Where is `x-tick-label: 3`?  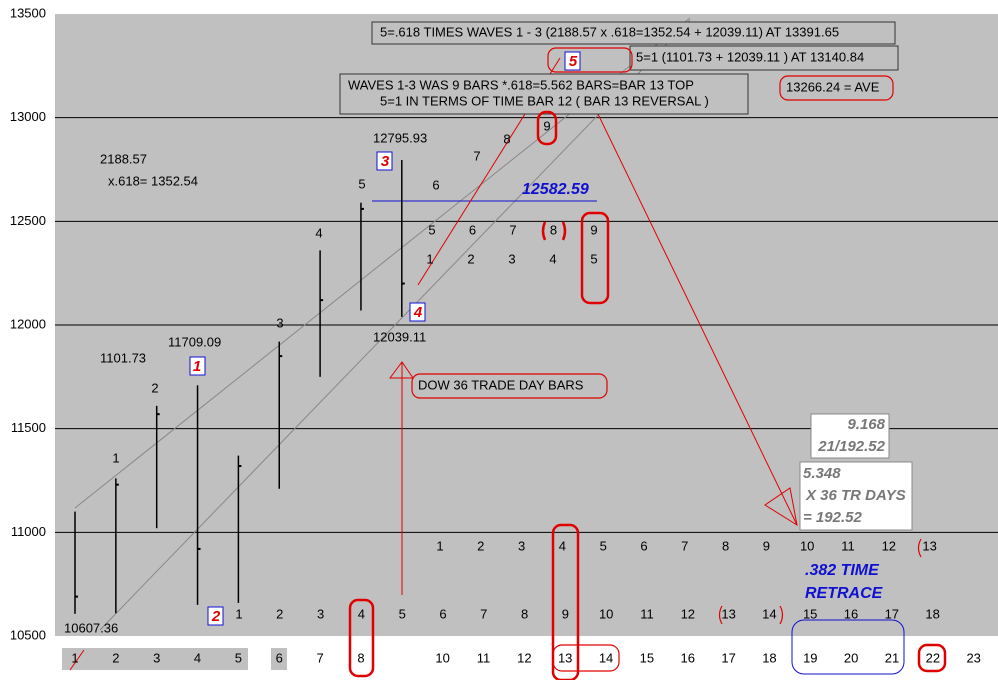
x-tick-label: 3 is located at coordinates (156, 657).